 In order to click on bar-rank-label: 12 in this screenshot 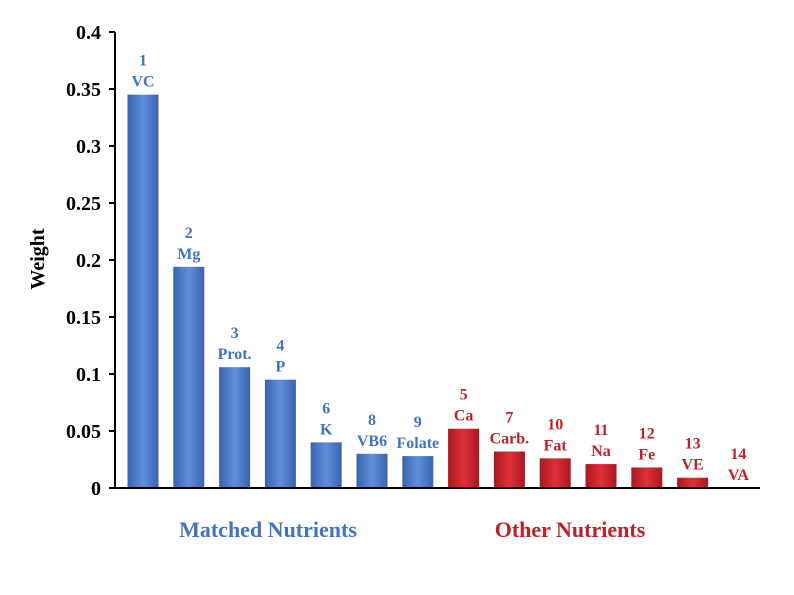, I will do `click(647, 433)`.